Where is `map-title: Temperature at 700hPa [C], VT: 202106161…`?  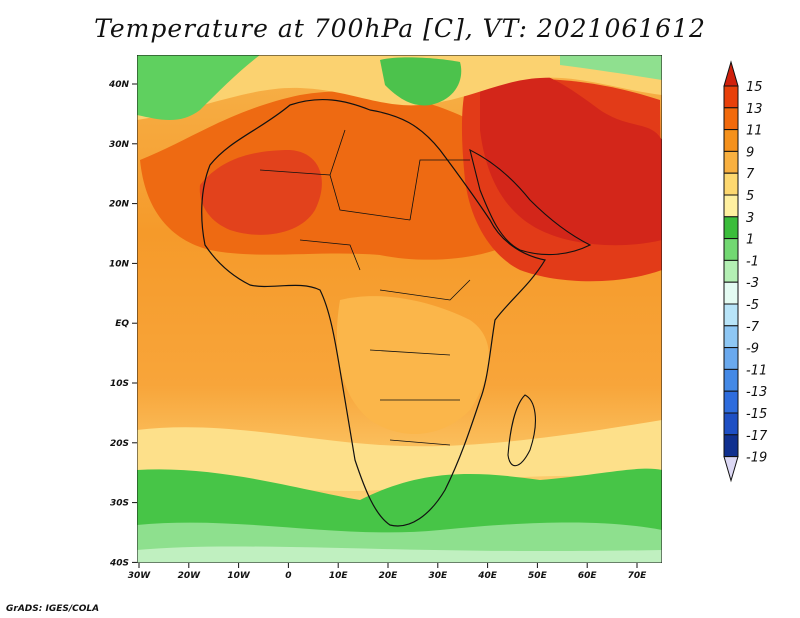 map-title: Temperature at 700hPa [C], VT: 202106161… is located at coordinates (400, 28).